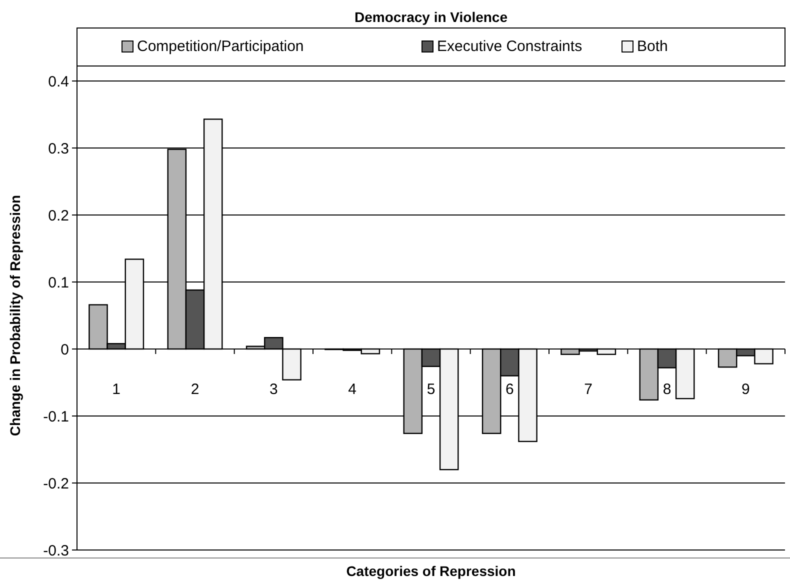 This screenshot has width=790, height=587. Describe the element at coordinates (588, 389) in the screenshot. I see `x-tick-label: 7` at that location.